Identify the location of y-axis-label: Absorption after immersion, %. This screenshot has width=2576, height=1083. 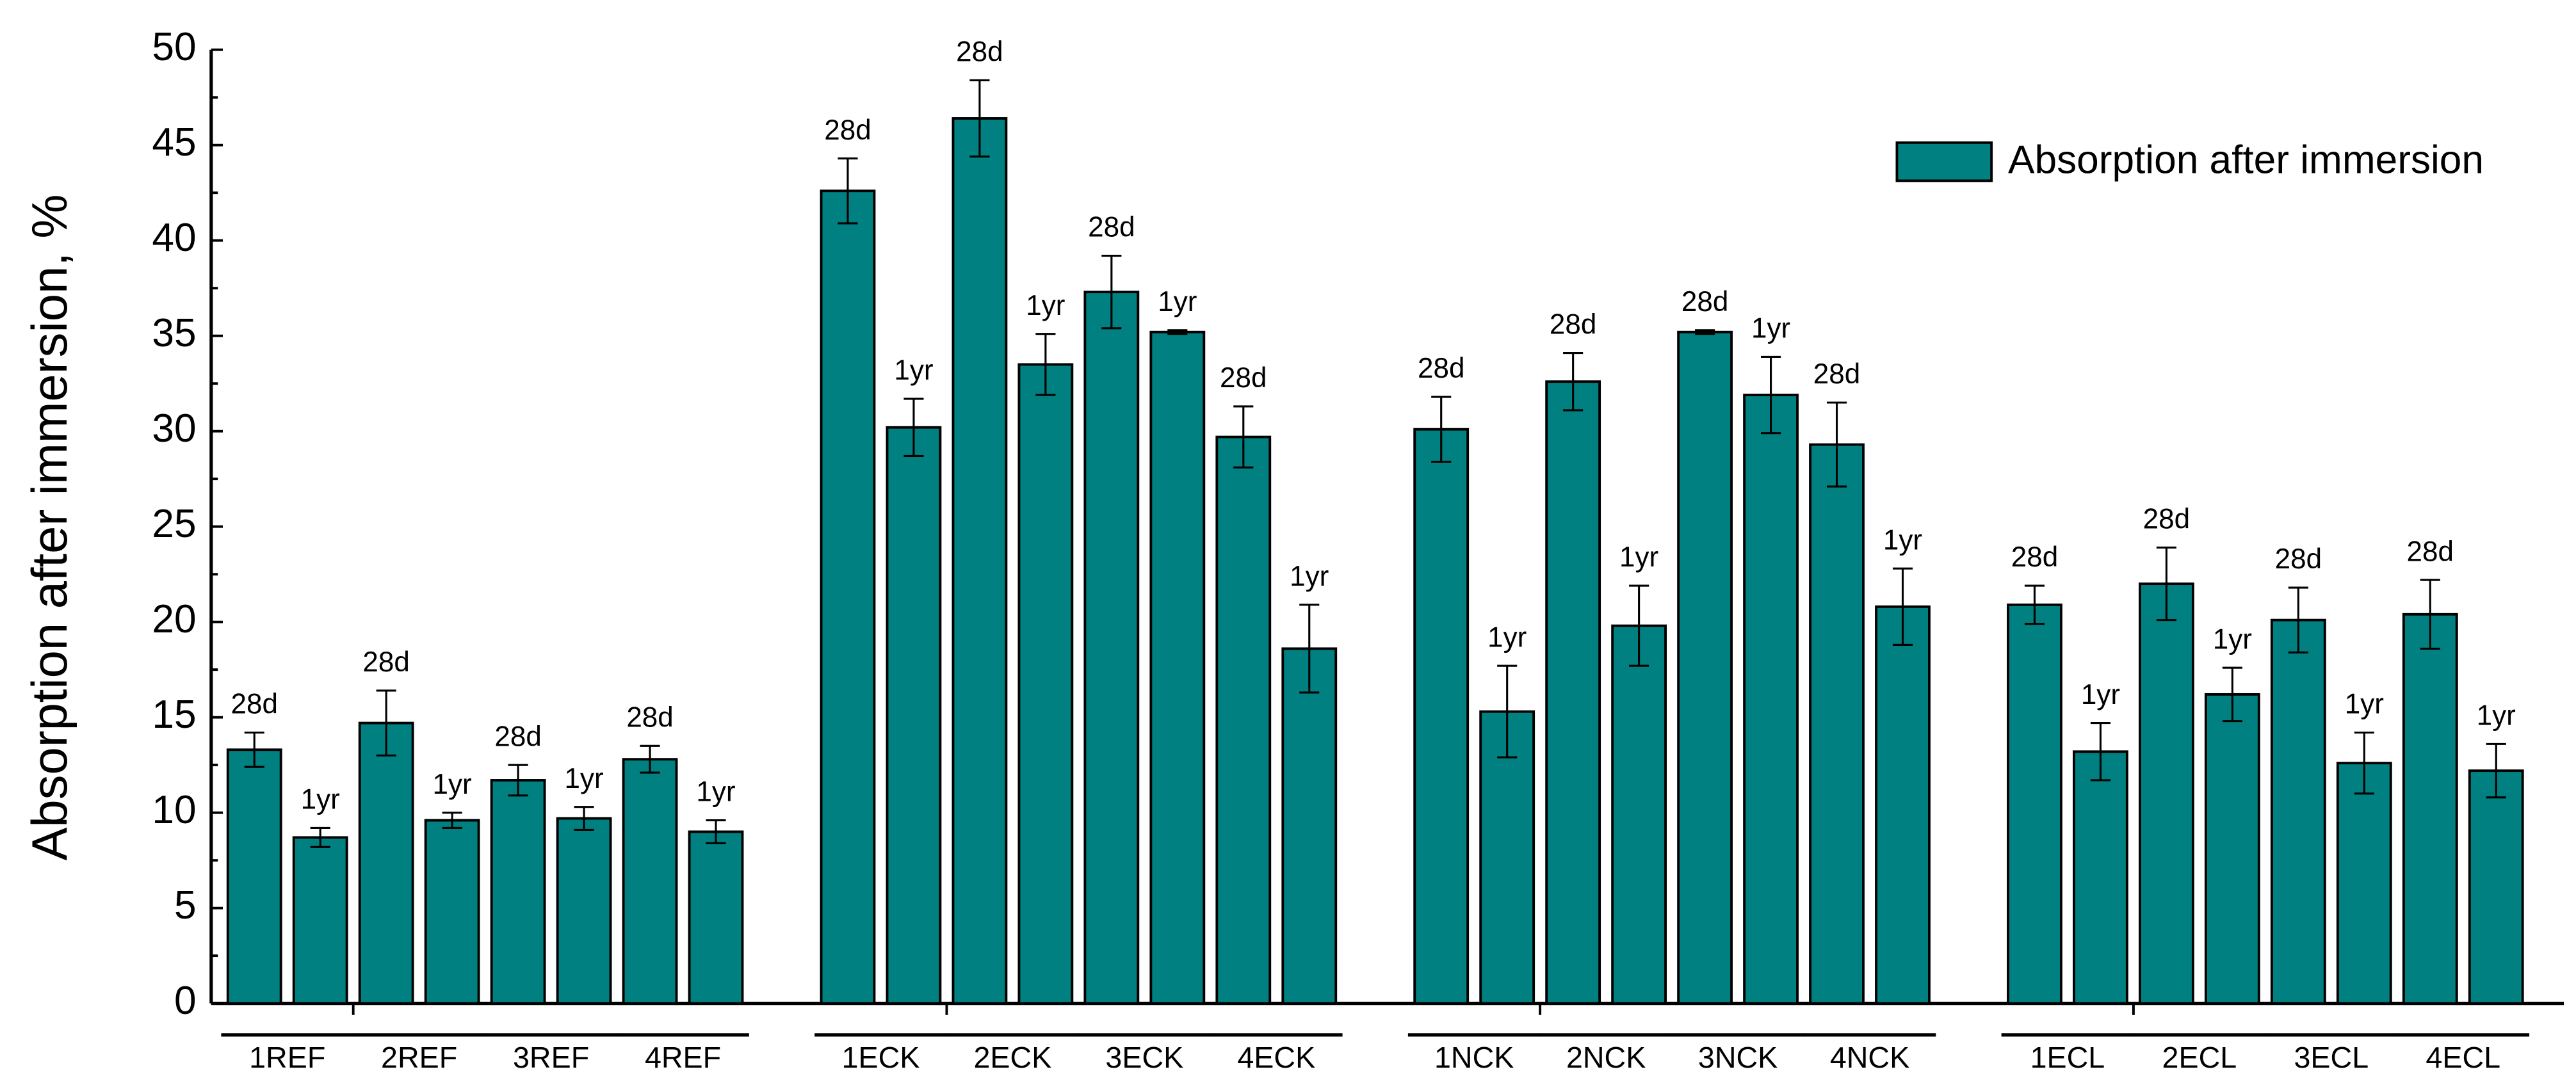
(49, 527).